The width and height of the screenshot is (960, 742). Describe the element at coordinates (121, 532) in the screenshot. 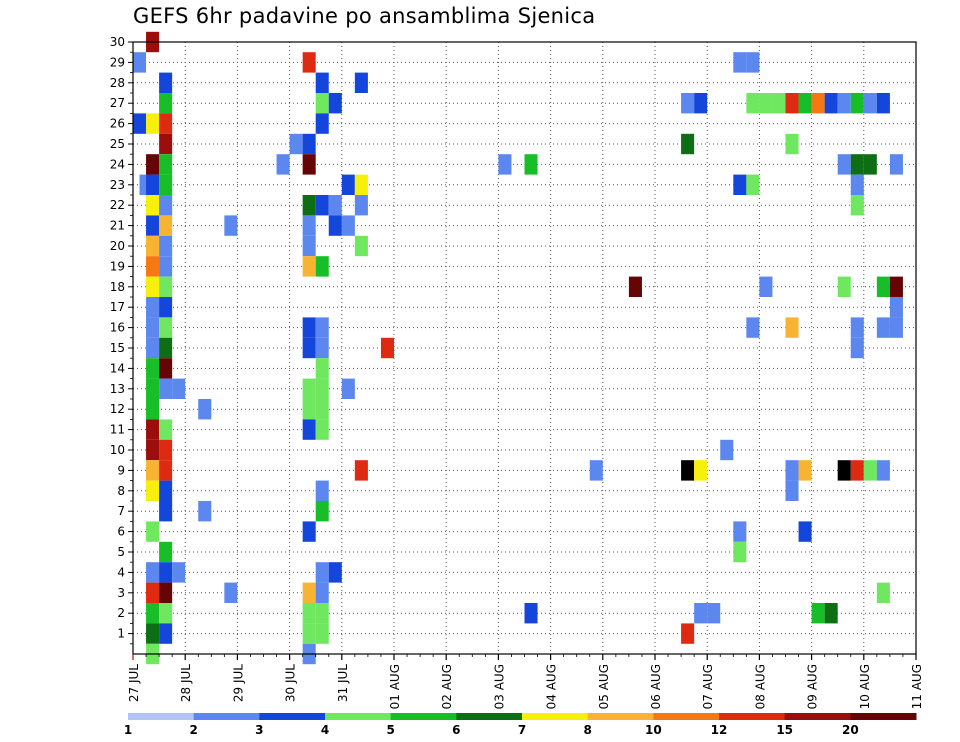

I see `y-tick-label: 6` at that location.